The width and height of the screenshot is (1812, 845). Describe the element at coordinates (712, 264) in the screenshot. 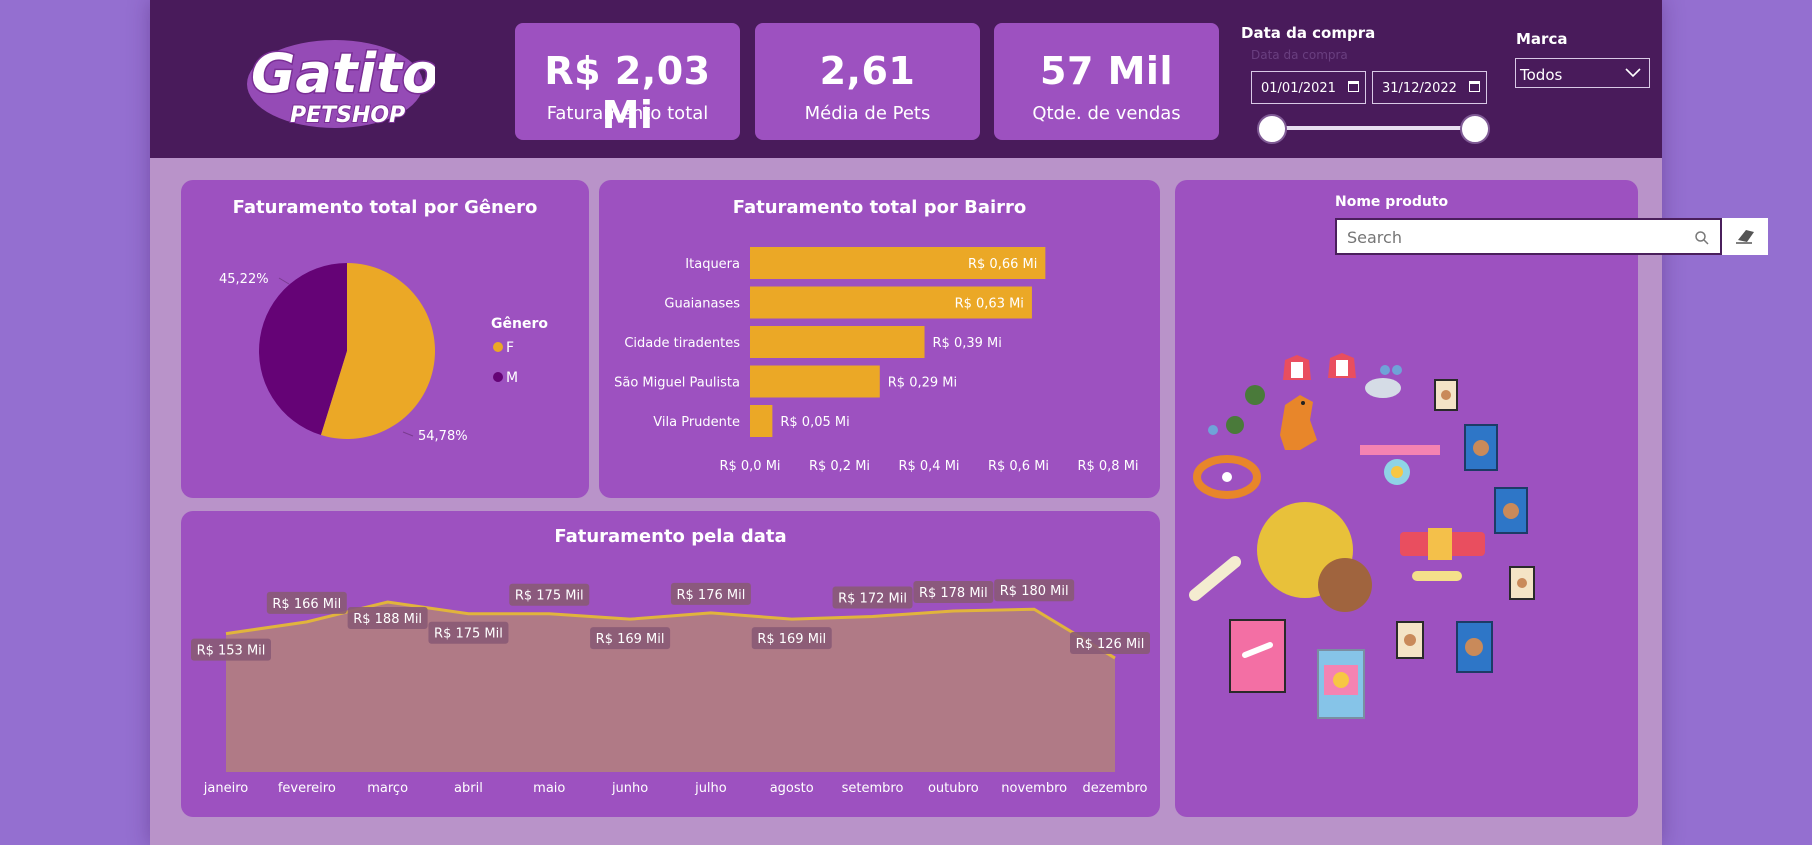

I see `bar-category-label: Itaquera` at that location.